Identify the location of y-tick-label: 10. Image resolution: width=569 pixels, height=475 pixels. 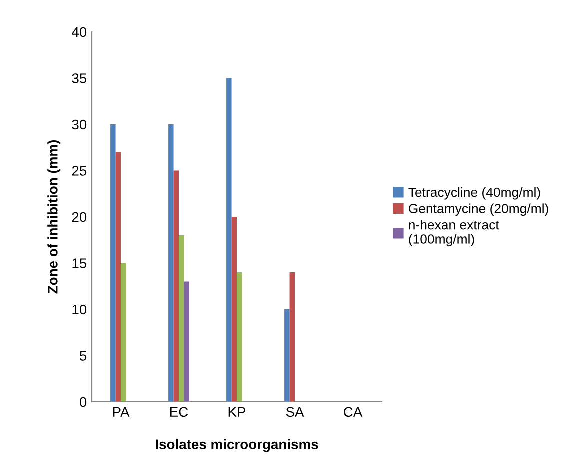
(79, 309).